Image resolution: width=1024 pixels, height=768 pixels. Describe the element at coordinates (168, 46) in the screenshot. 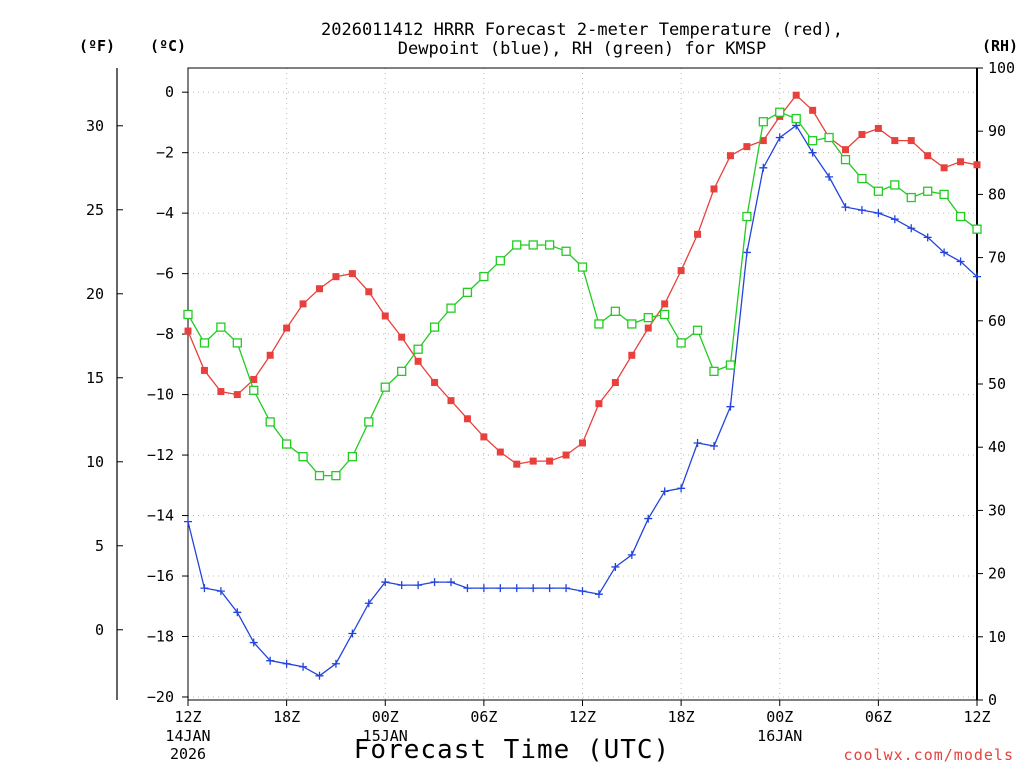

I see `celsius-unit-label: (ºC)` at that location.